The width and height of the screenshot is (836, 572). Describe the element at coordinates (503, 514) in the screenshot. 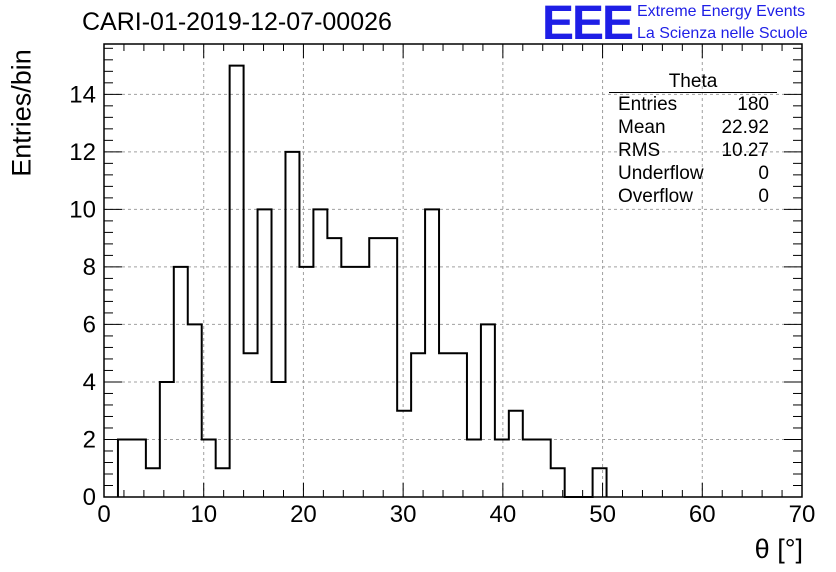

I see `x-tick-label: 40` at that location.